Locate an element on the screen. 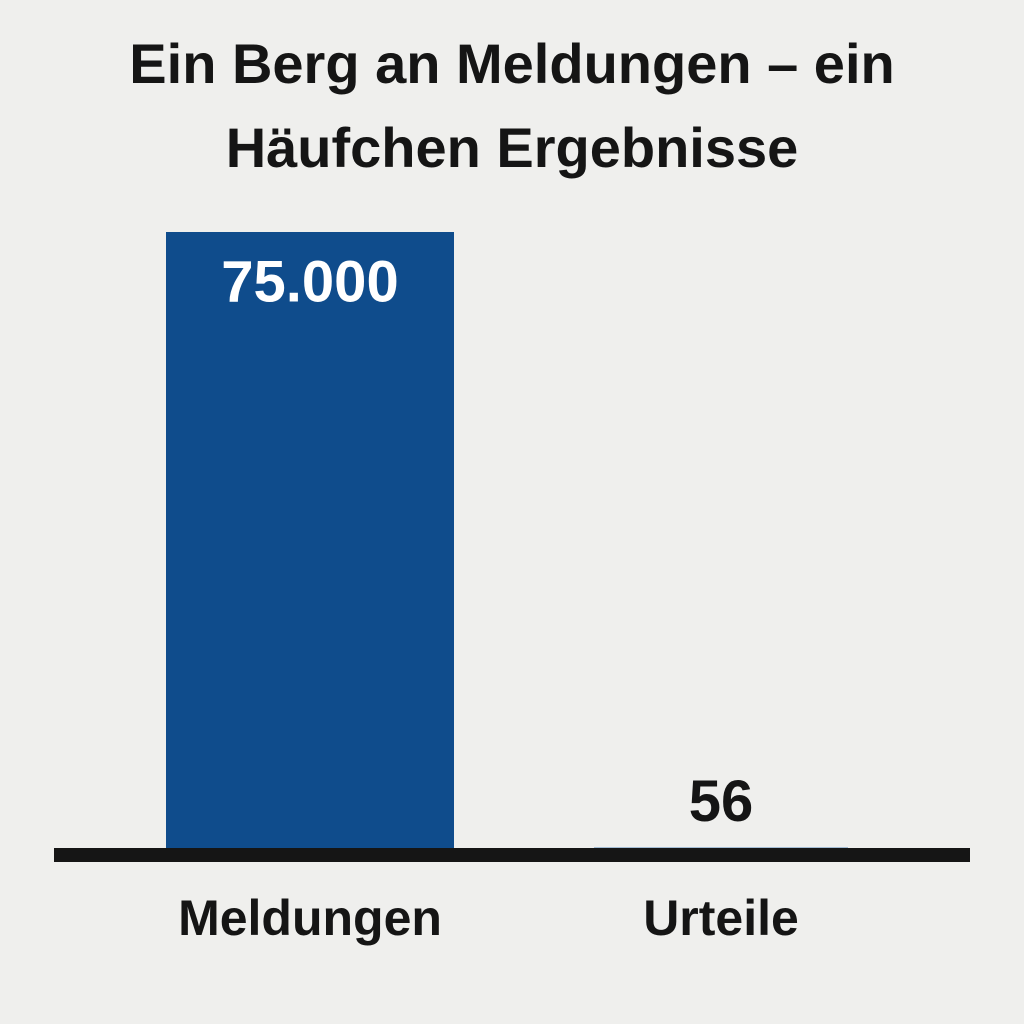 This screenshot has width=1024, height=1024. x-tick-label: Meldungen is located at coordinates (310, 918).